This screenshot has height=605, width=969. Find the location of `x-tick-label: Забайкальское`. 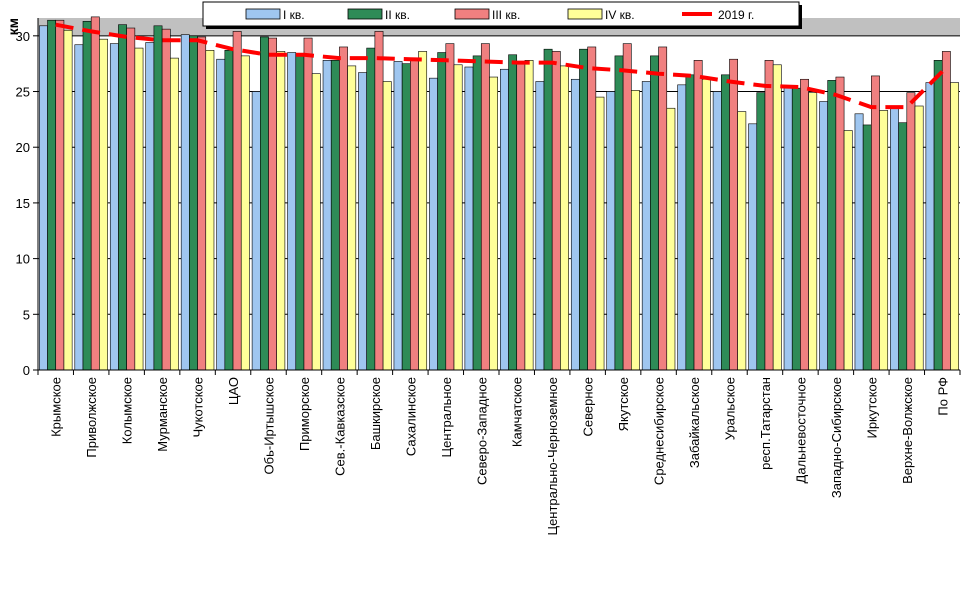

x-tick-label: Забайкальское is located at coordinates (694, 422).